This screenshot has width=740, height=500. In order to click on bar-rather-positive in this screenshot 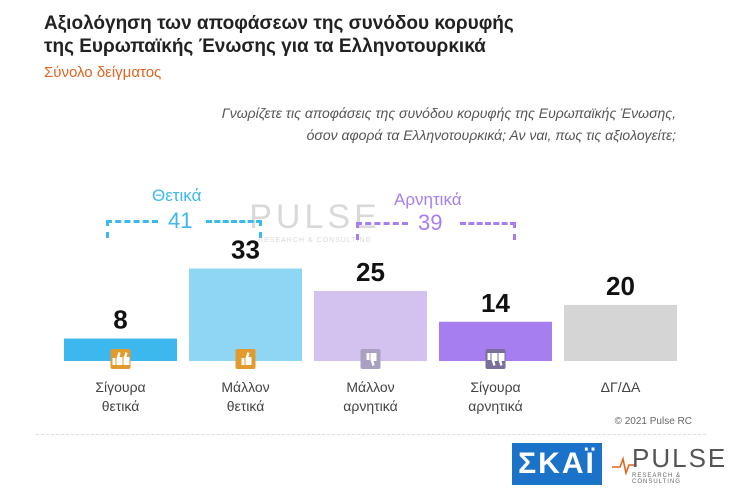, I will do `click(245, 314)`.